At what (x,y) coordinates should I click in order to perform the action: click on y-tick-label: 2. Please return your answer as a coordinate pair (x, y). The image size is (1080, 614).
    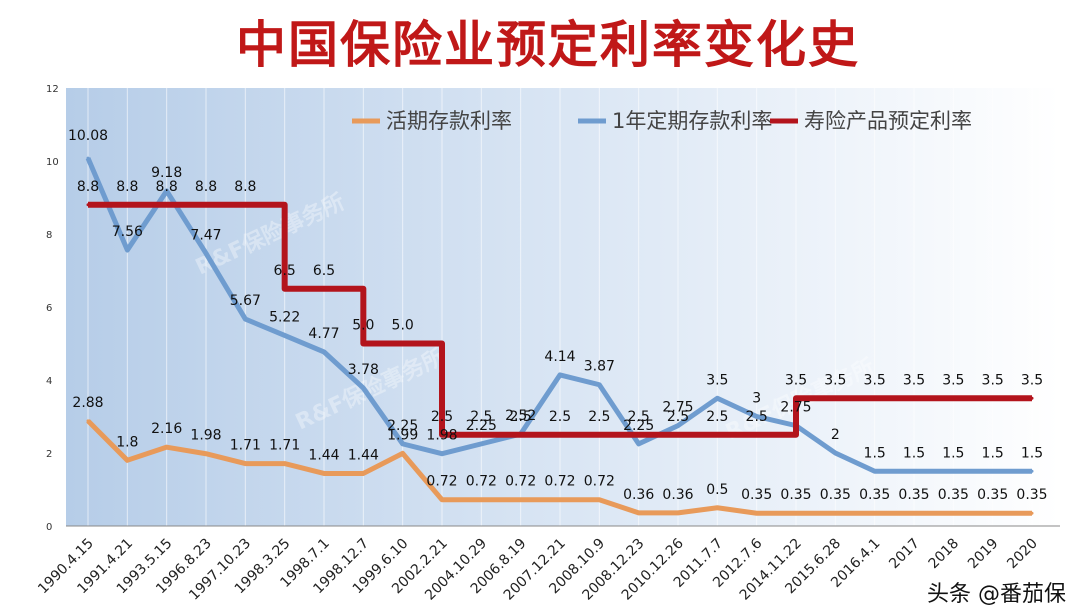
    Looking at the image, I should click on (49, 454).